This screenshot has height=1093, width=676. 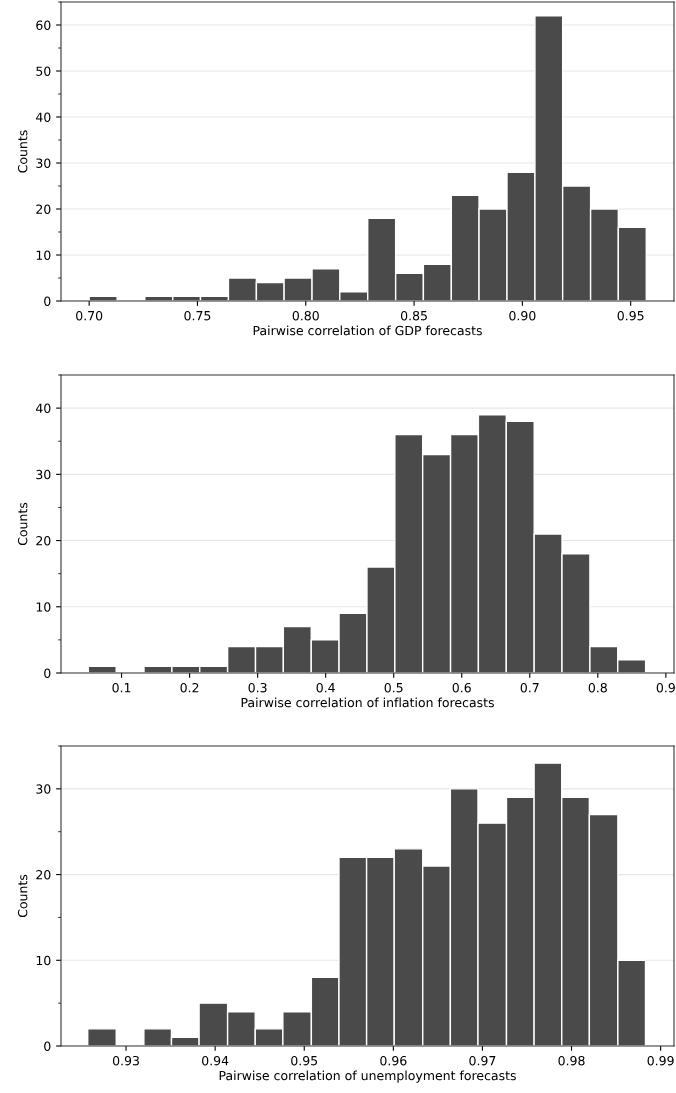 What do you see at coordinates (257, 687) in the screenshot?
I see `x-tick-label: 0.3` at bounding box center [257, 687].